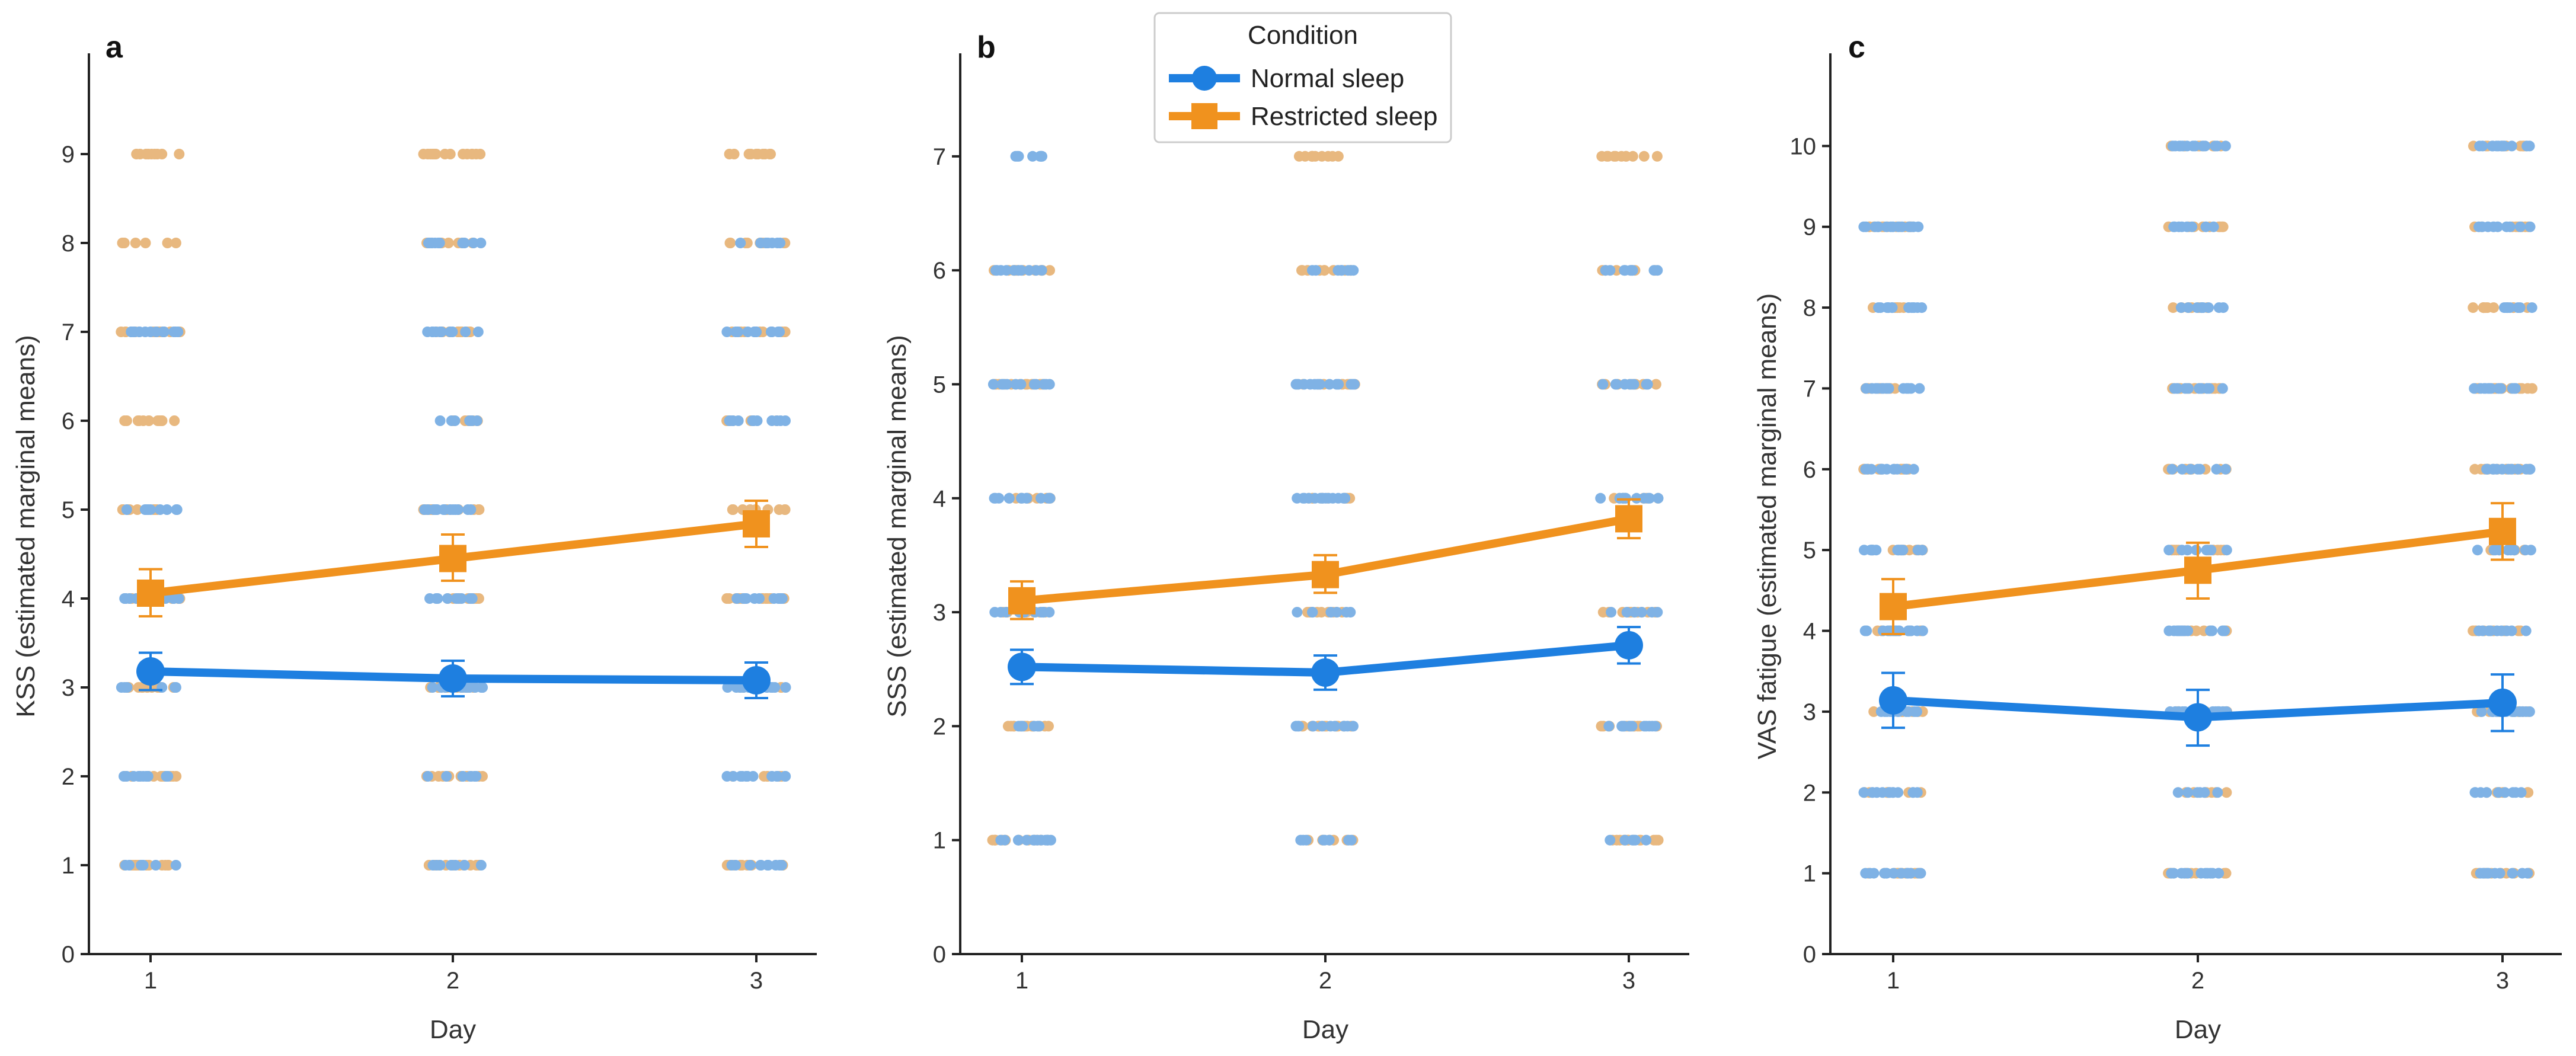 The height and width of the screenshot is (1056, 2576). I want to click on legend-label-normal: Normal sleep, so click(1327, 78).